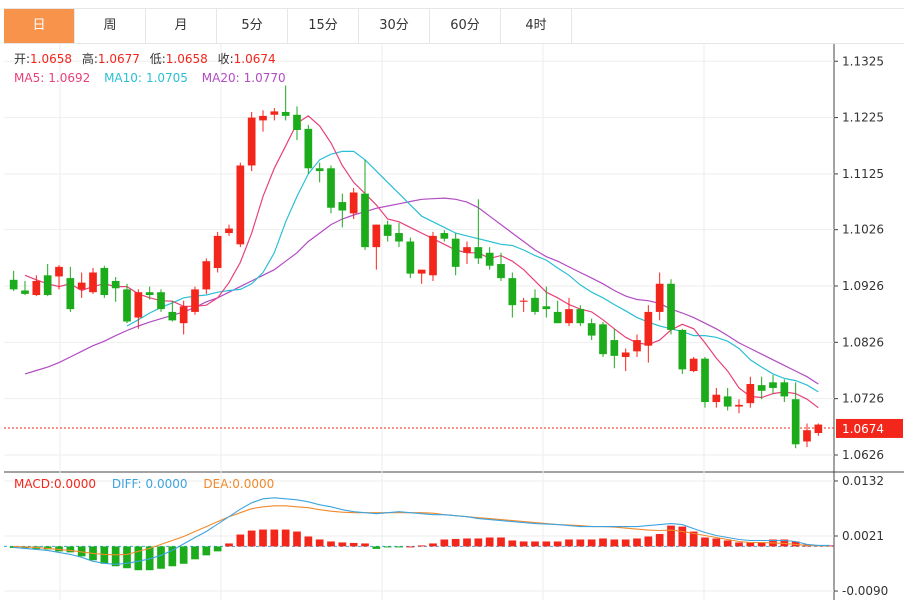 This screenshot has width=908, height=601. Describe the element at coordinates (123, 78) in the screenshot. I see `ma10-label: MA10:` at that location.